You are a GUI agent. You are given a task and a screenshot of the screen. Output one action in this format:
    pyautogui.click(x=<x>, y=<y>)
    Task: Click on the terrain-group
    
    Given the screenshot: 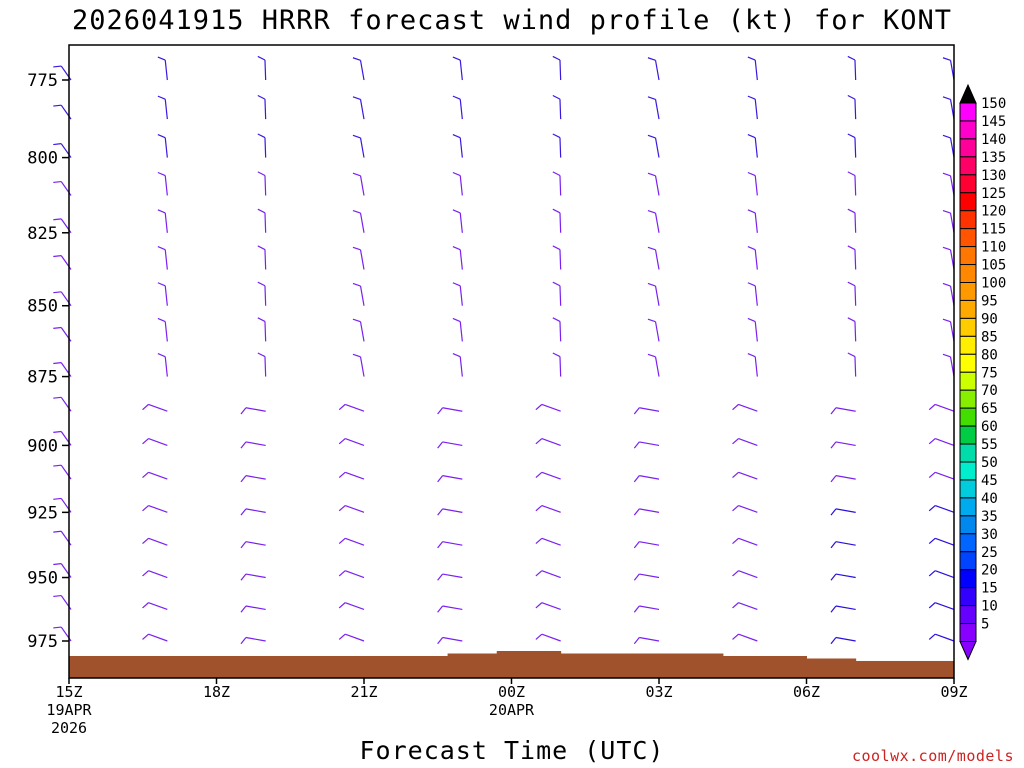 What is the action you would take?
    pyautogui.click(x=512, y=664)
    